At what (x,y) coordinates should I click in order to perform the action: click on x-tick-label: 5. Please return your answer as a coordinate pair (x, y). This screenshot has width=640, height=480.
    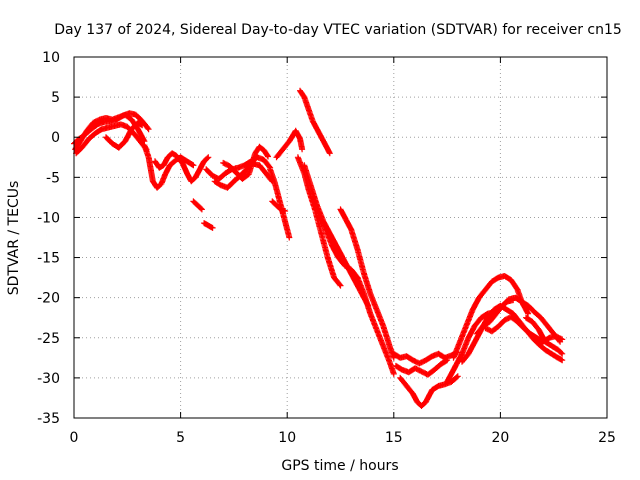
    Looking at the image, I should click on (180, 438).